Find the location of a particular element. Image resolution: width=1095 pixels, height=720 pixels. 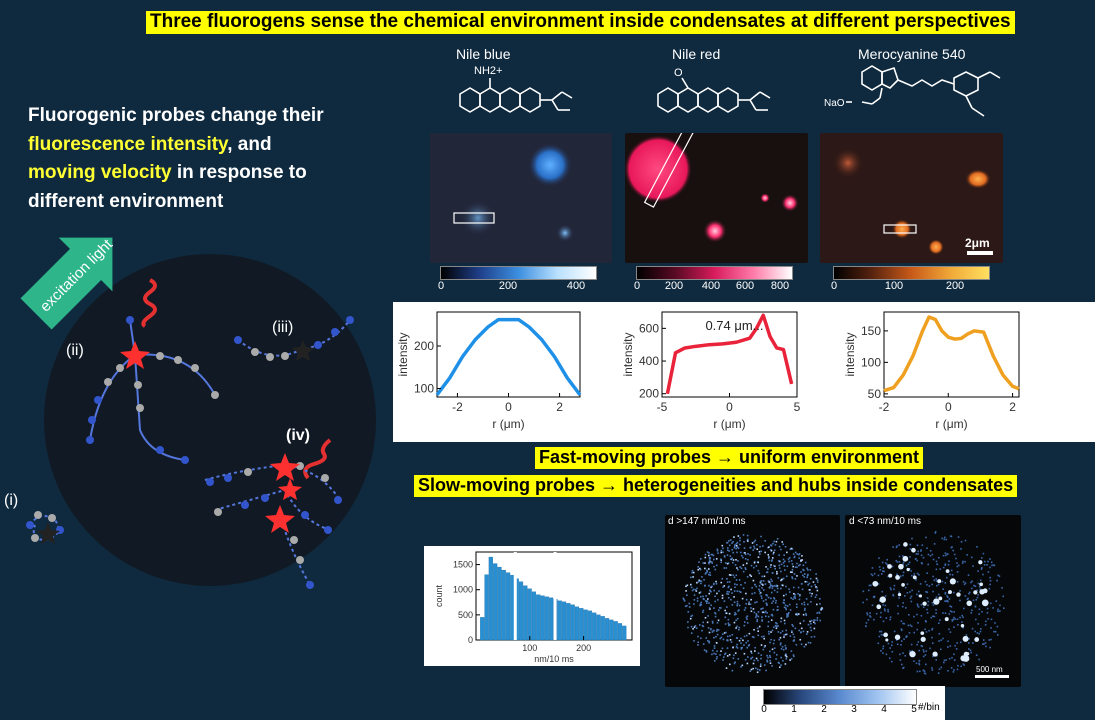

line-profile-box is located at coordinates (474, 218).